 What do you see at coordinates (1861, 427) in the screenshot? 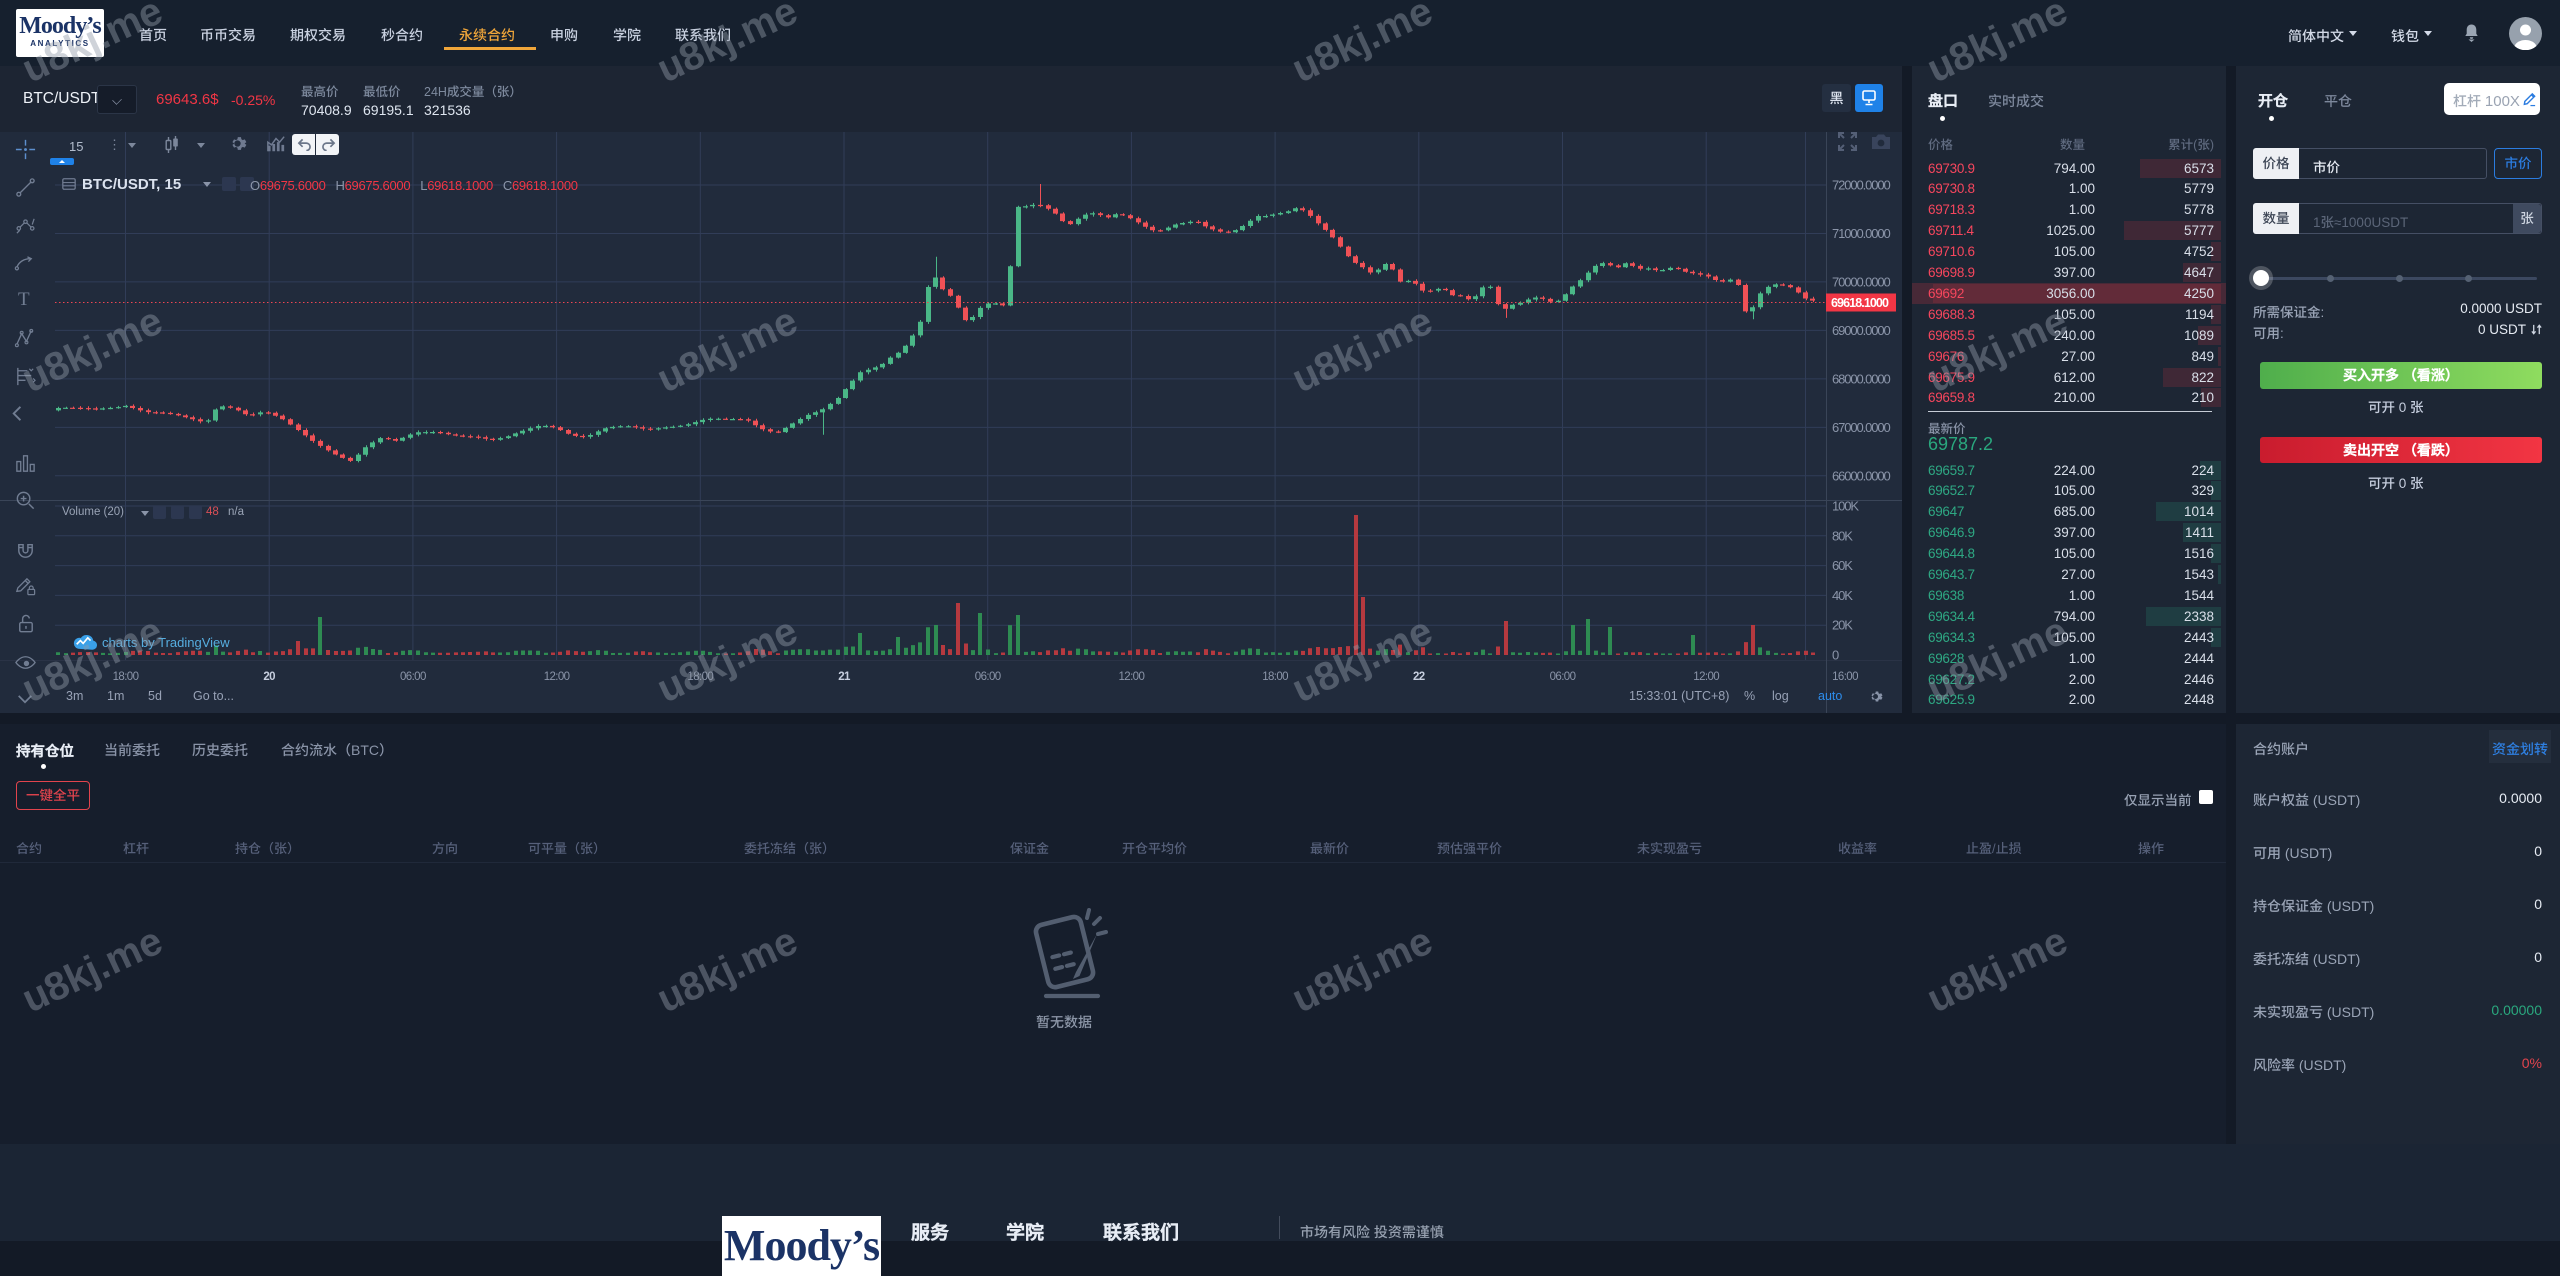
I see `svg-text: 67000.0000` at bounding box center [1861, 427].